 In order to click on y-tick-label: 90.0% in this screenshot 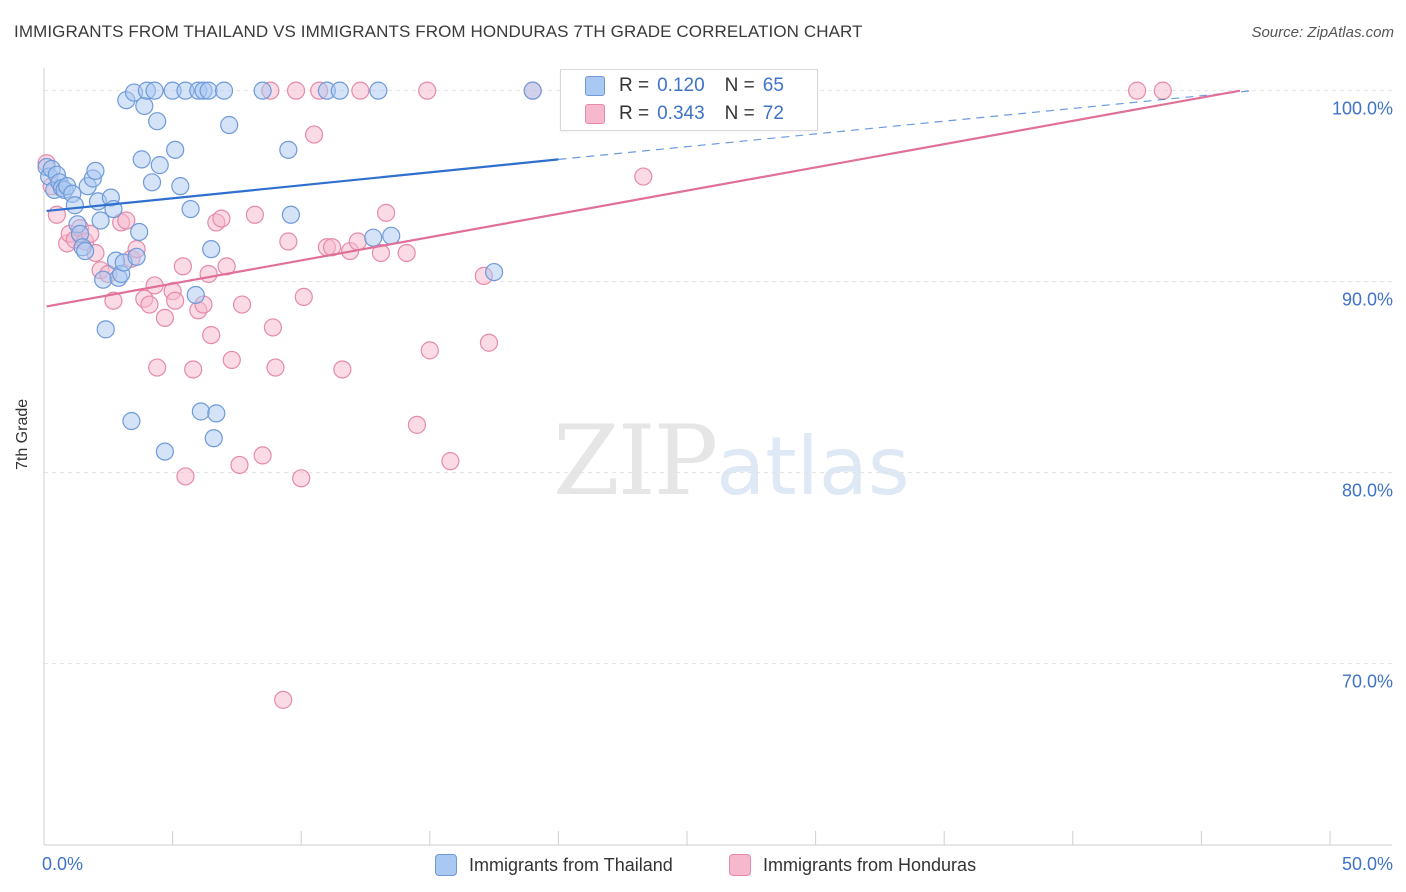, I will do `click(1367, 300)`.